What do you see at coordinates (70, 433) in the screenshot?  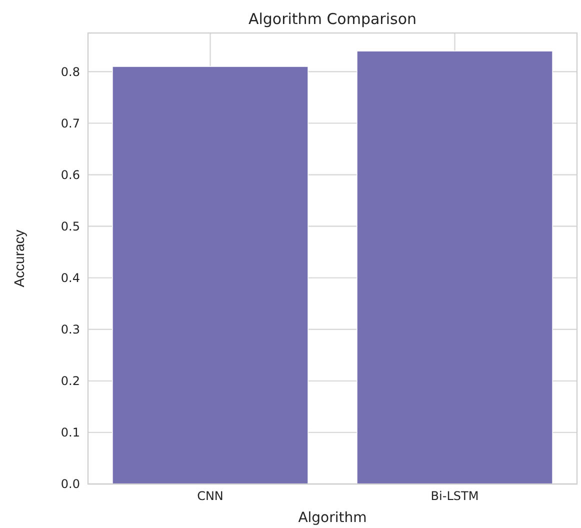 I see `y-tick-label: 0.1` at bounding box center [70, 433].